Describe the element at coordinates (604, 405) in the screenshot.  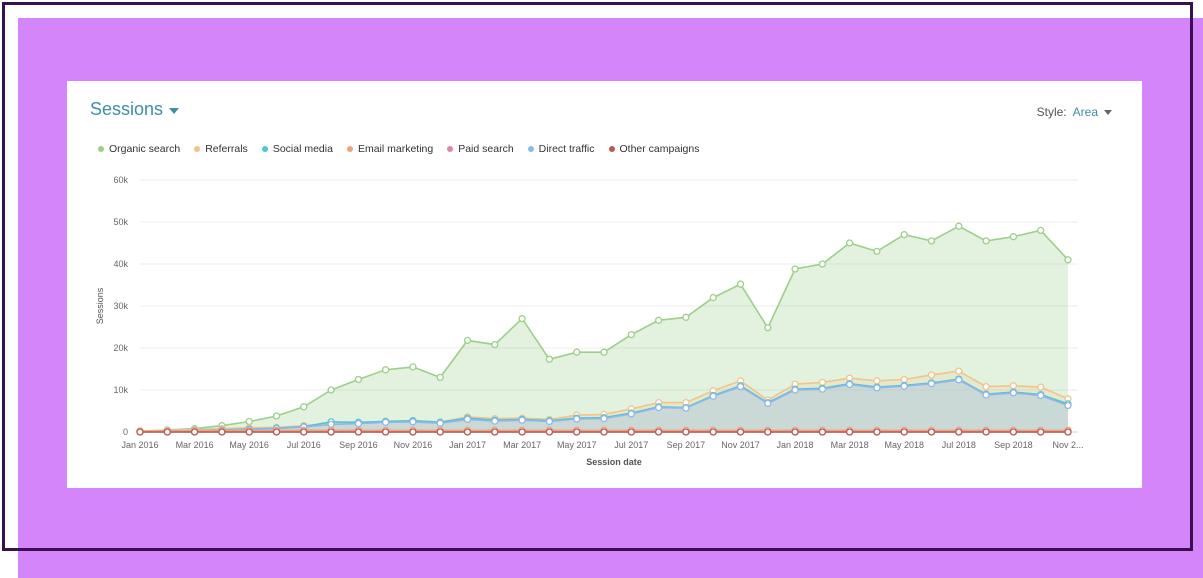
I see `series-area` at that location.